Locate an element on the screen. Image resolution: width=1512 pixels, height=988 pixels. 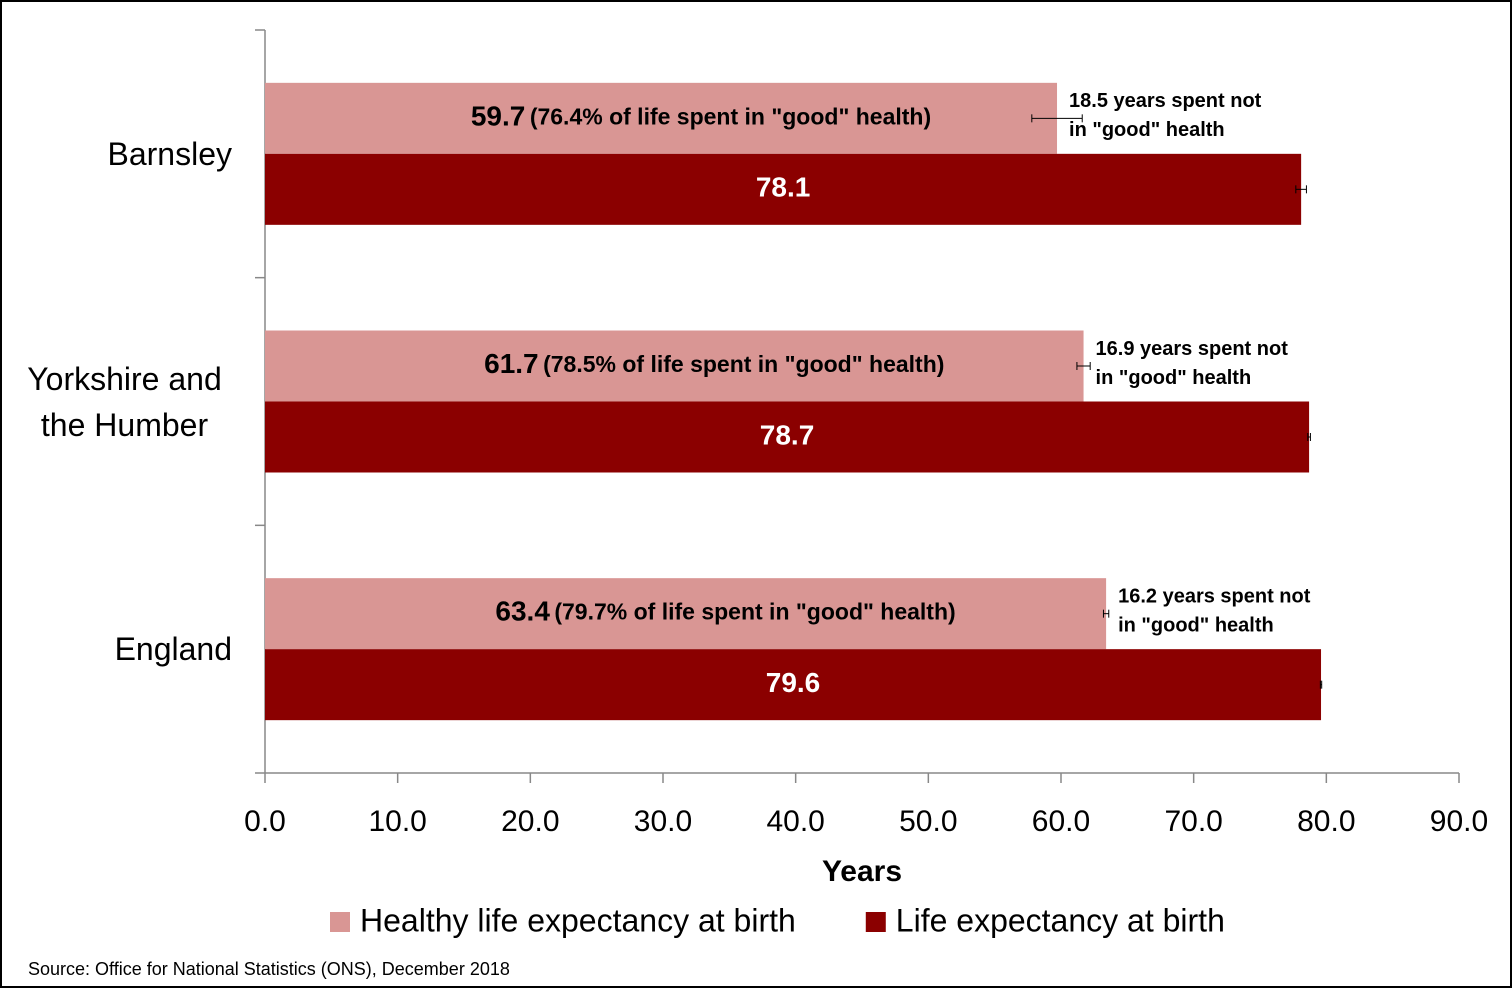
share-label: (79.7% of life spent in "good" health) is located at coordinates (754, 612).